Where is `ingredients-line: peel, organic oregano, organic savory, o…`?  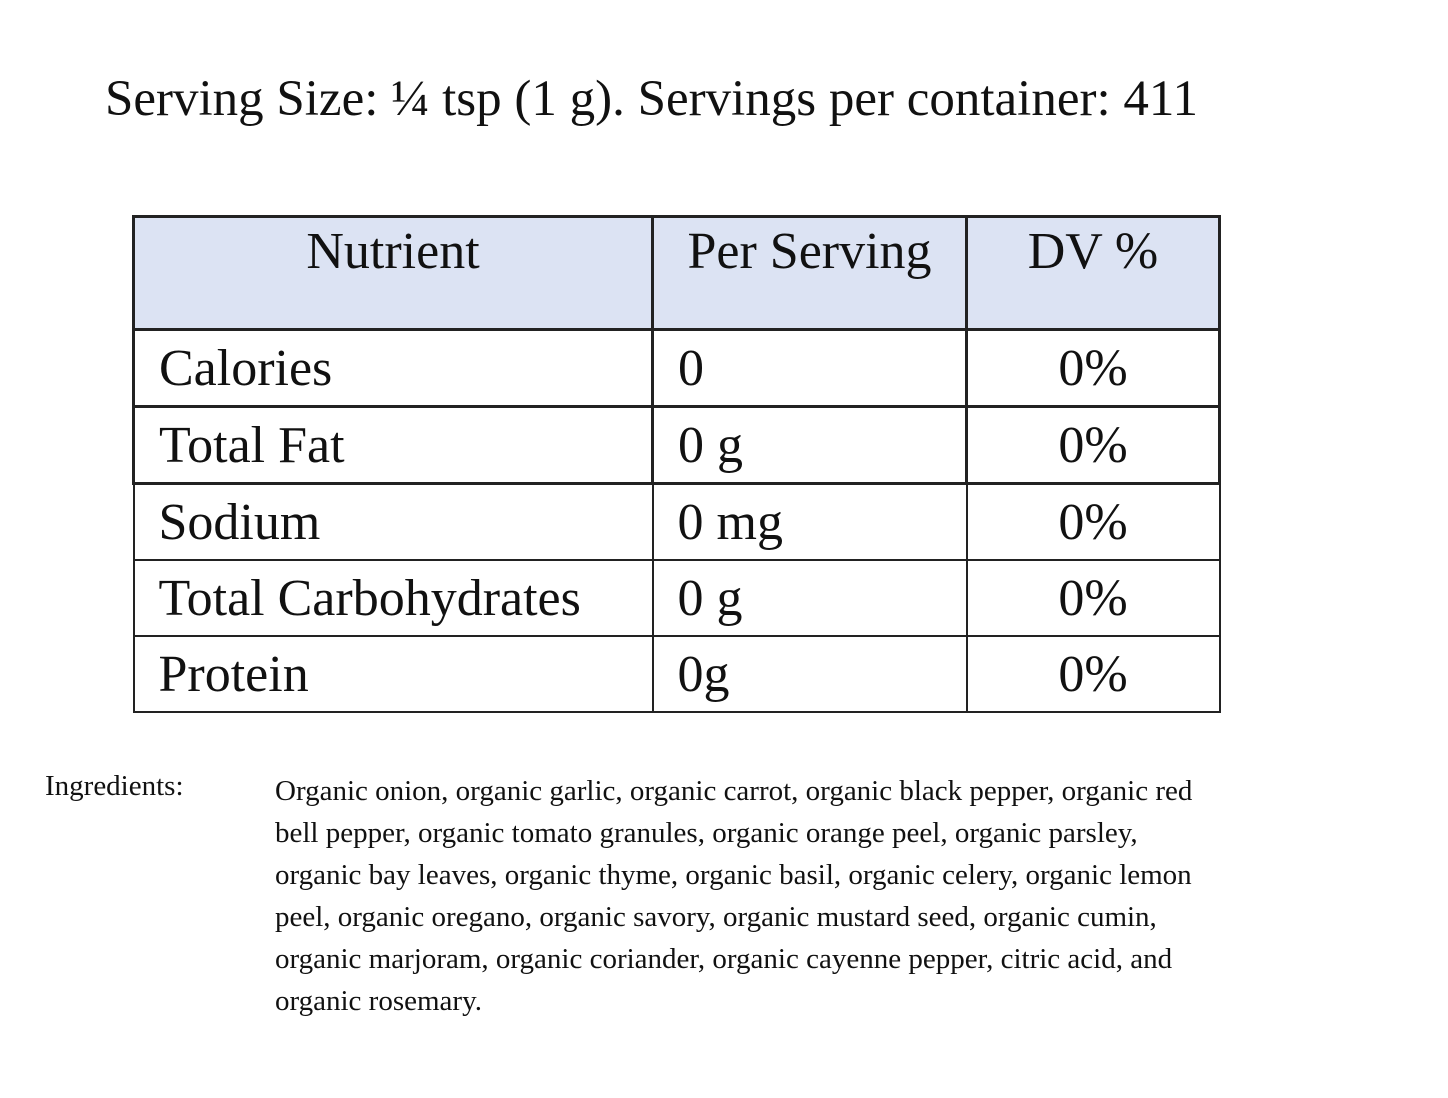 ingredients-line: peel, organic oregano, organic savory, o… is located at coordinates (716, 917).